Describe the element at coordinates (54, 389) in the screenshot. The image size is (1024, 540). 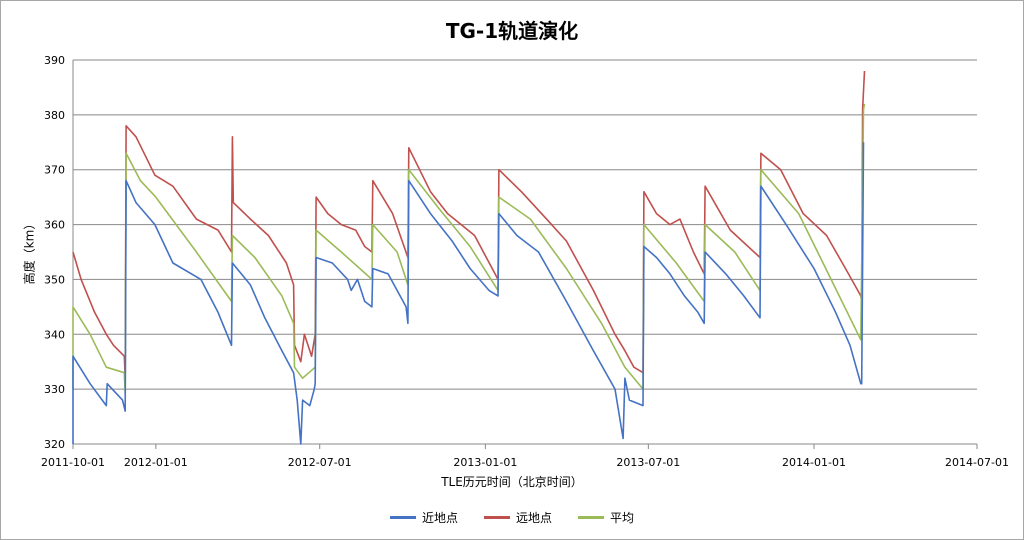
I see `y-tick-label: 330` at that location.